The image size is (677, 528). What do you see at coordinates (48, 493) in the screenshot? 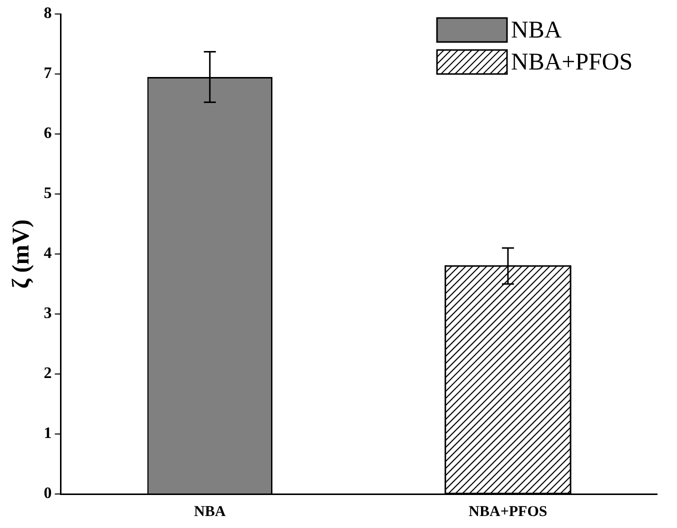
I see `y-tick-label: 0` at bounding box center [48, 493].